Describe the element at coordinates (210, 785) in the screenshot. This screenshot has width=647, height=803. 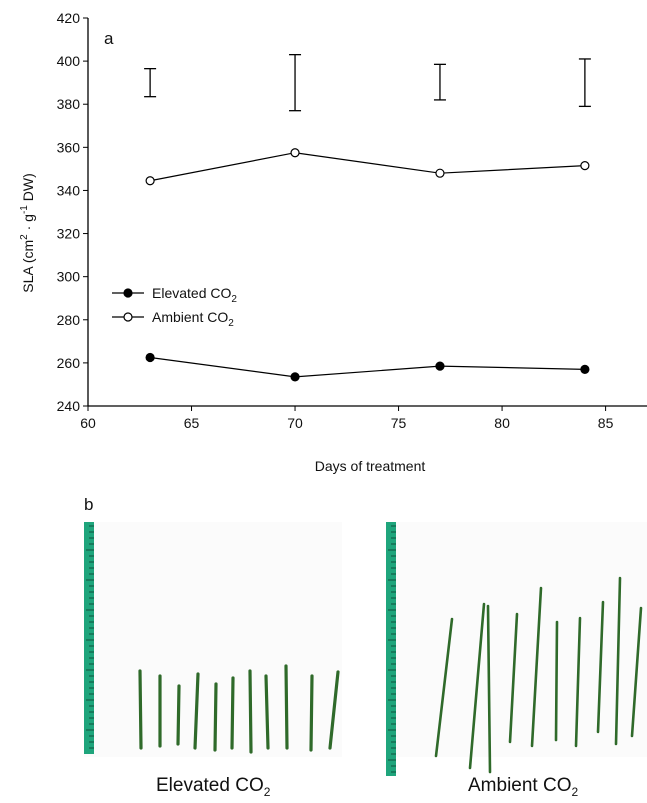
I see `caption-elevated-text: Elevated CO` at that location.